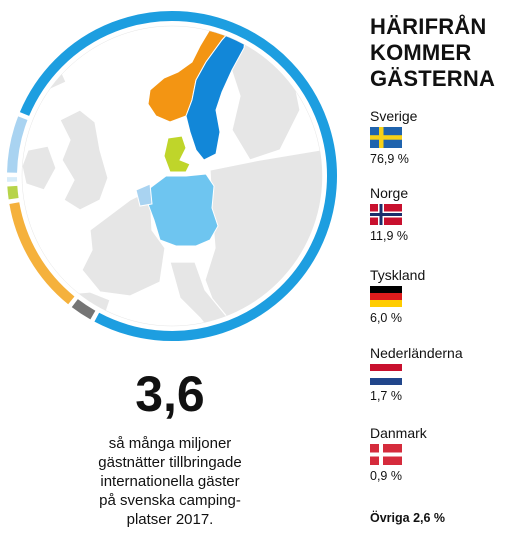 The width and height of the screenshot is (525, 553). I want to click on sweden-flag-icon, so click(386, 137).